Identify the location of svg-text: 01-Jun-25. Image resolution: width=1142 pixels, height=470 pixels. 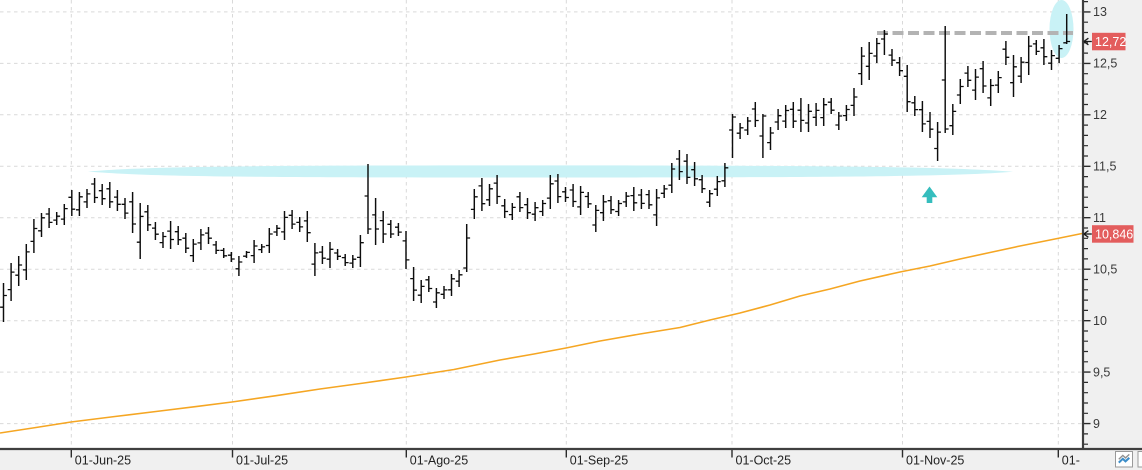
(103, 461).